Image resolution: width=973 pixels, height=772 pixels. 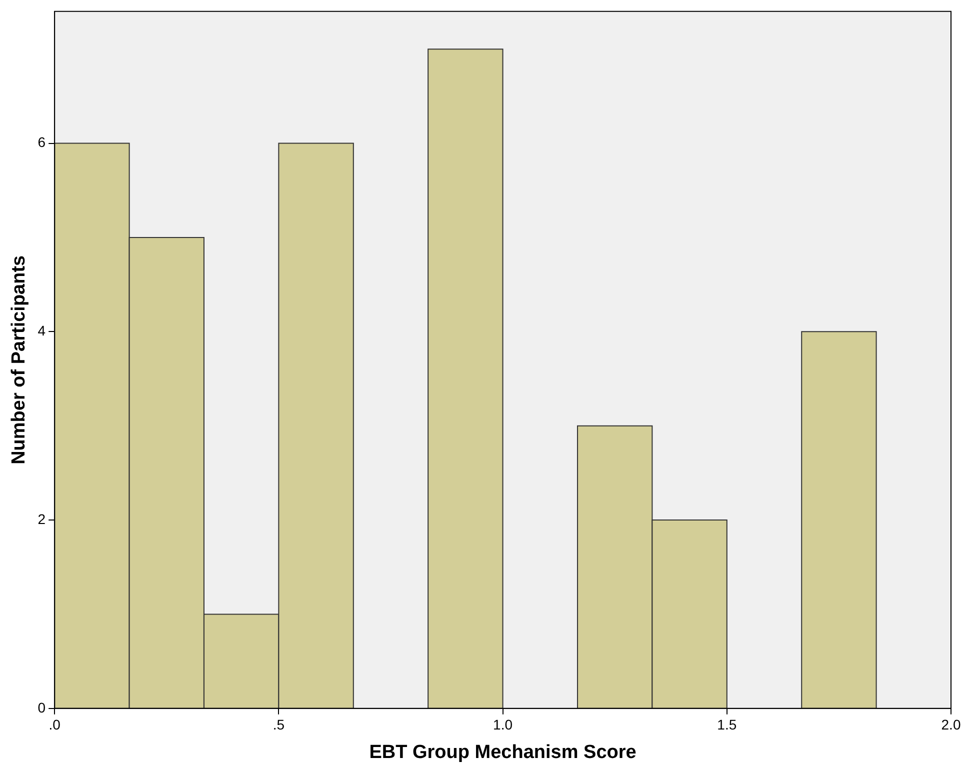 I want to click on x-tick-label: .5, so click(x=278, y=724).